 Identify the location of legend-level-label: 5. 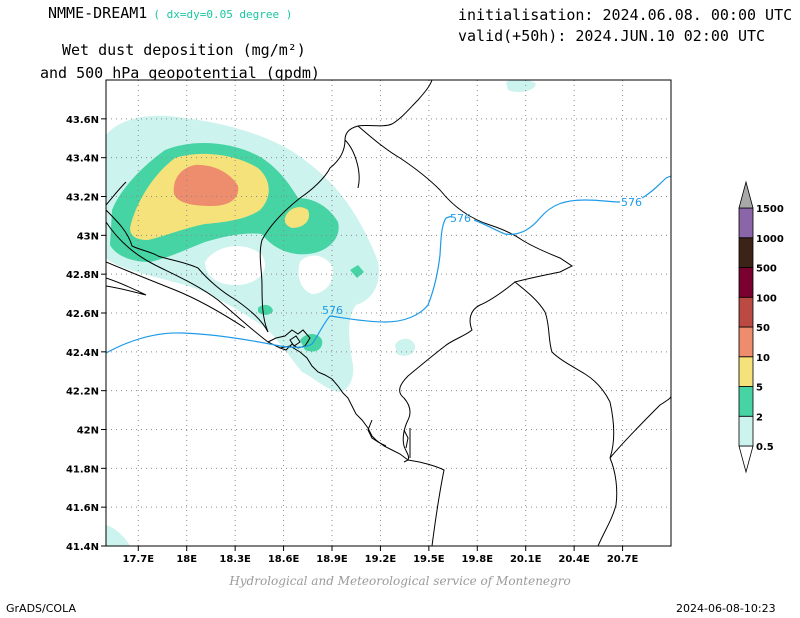
(759, 388).